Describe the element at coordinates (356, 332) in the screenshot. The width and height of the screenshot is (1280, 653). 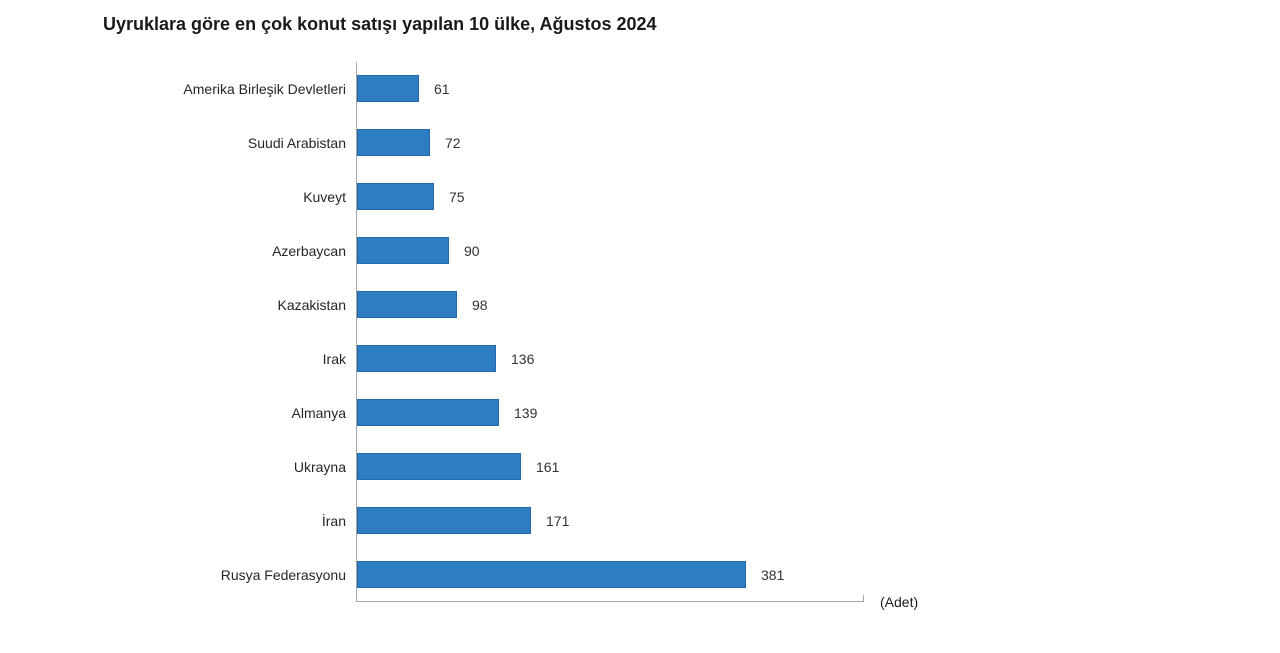
I see `y-axis-line` at that location.